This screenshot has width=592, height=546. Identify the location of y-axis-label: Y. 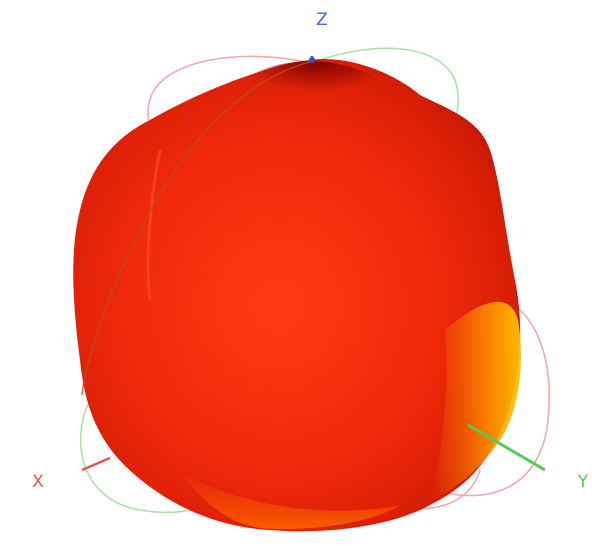
(583, 482).